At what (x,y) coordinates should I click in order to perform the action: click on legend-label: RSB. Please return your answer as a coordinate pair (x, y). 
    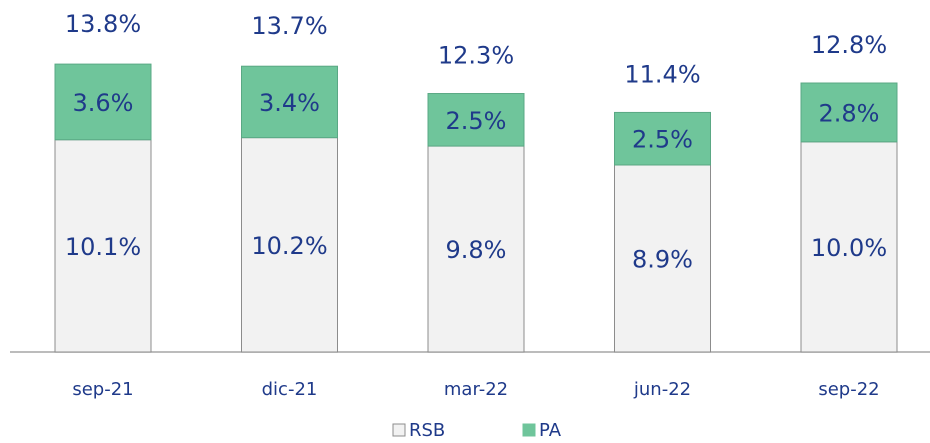
    Looking at the image, I should click on (427, 430).